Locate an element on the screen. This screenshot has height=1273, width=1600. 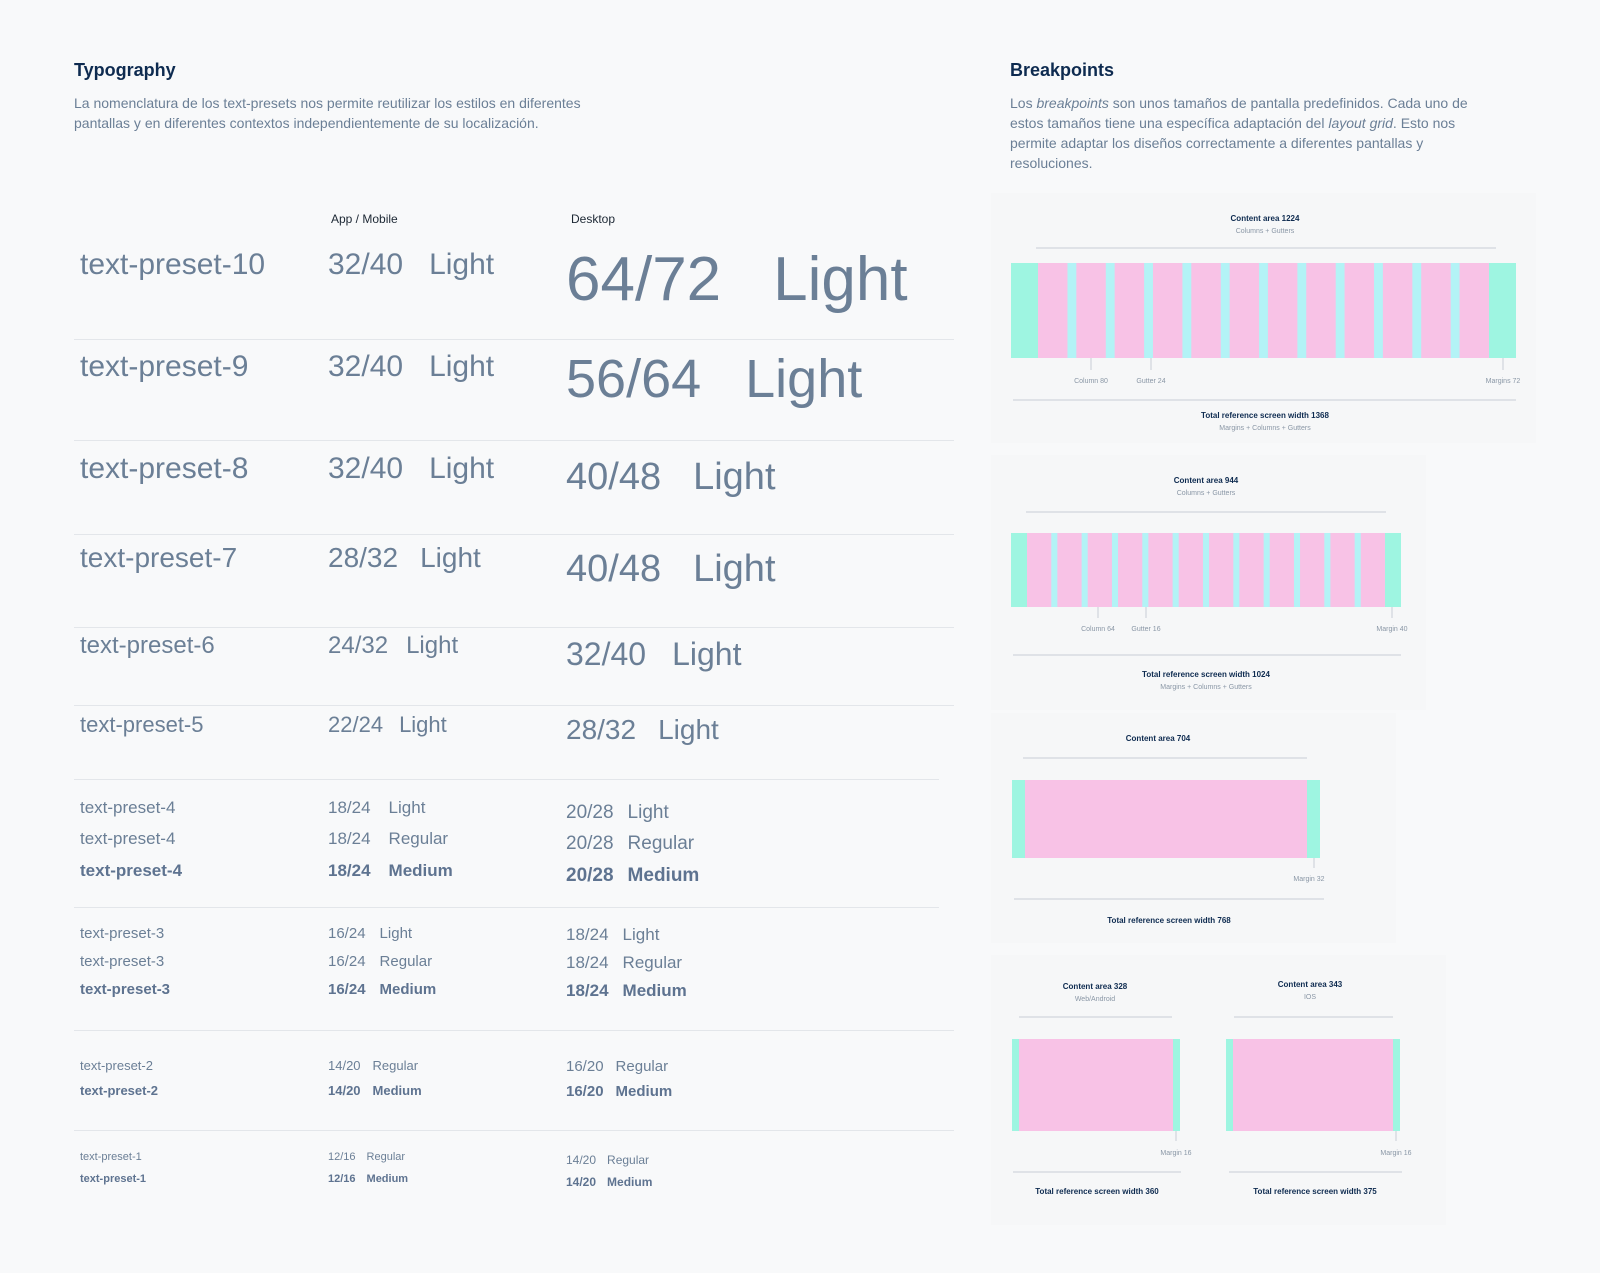
preset-name: text-preset-5 is located at coordinates (142, 724).